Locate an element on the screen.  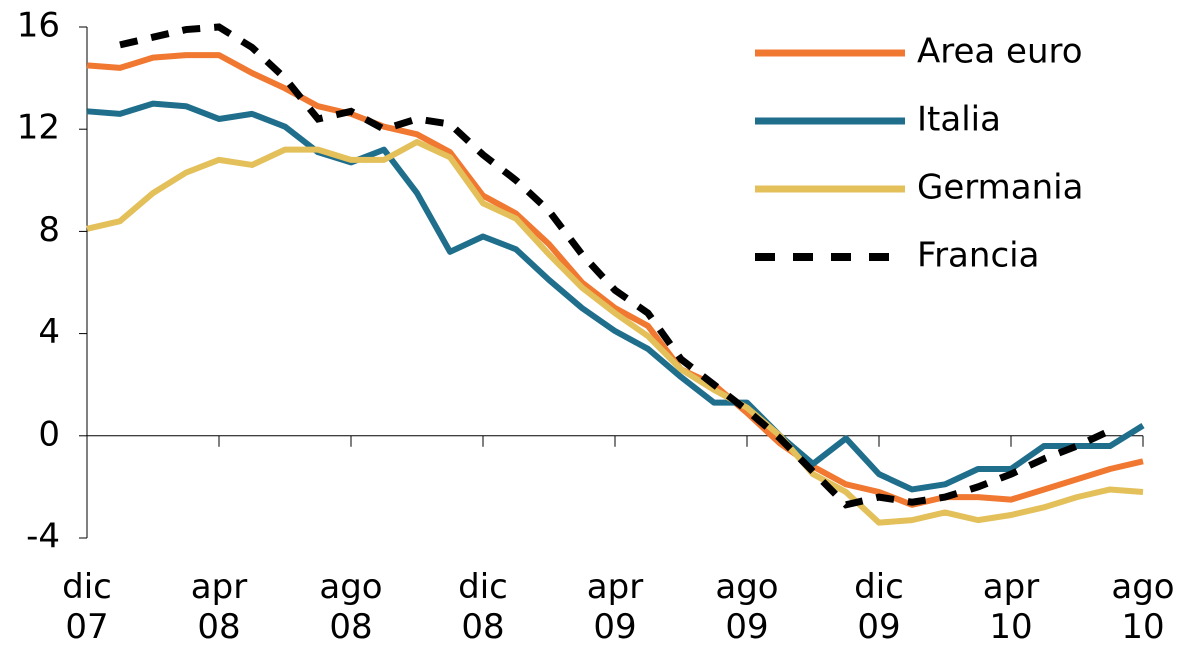
x-tick-label: apr 10 is located at coordinates (1011, 607).